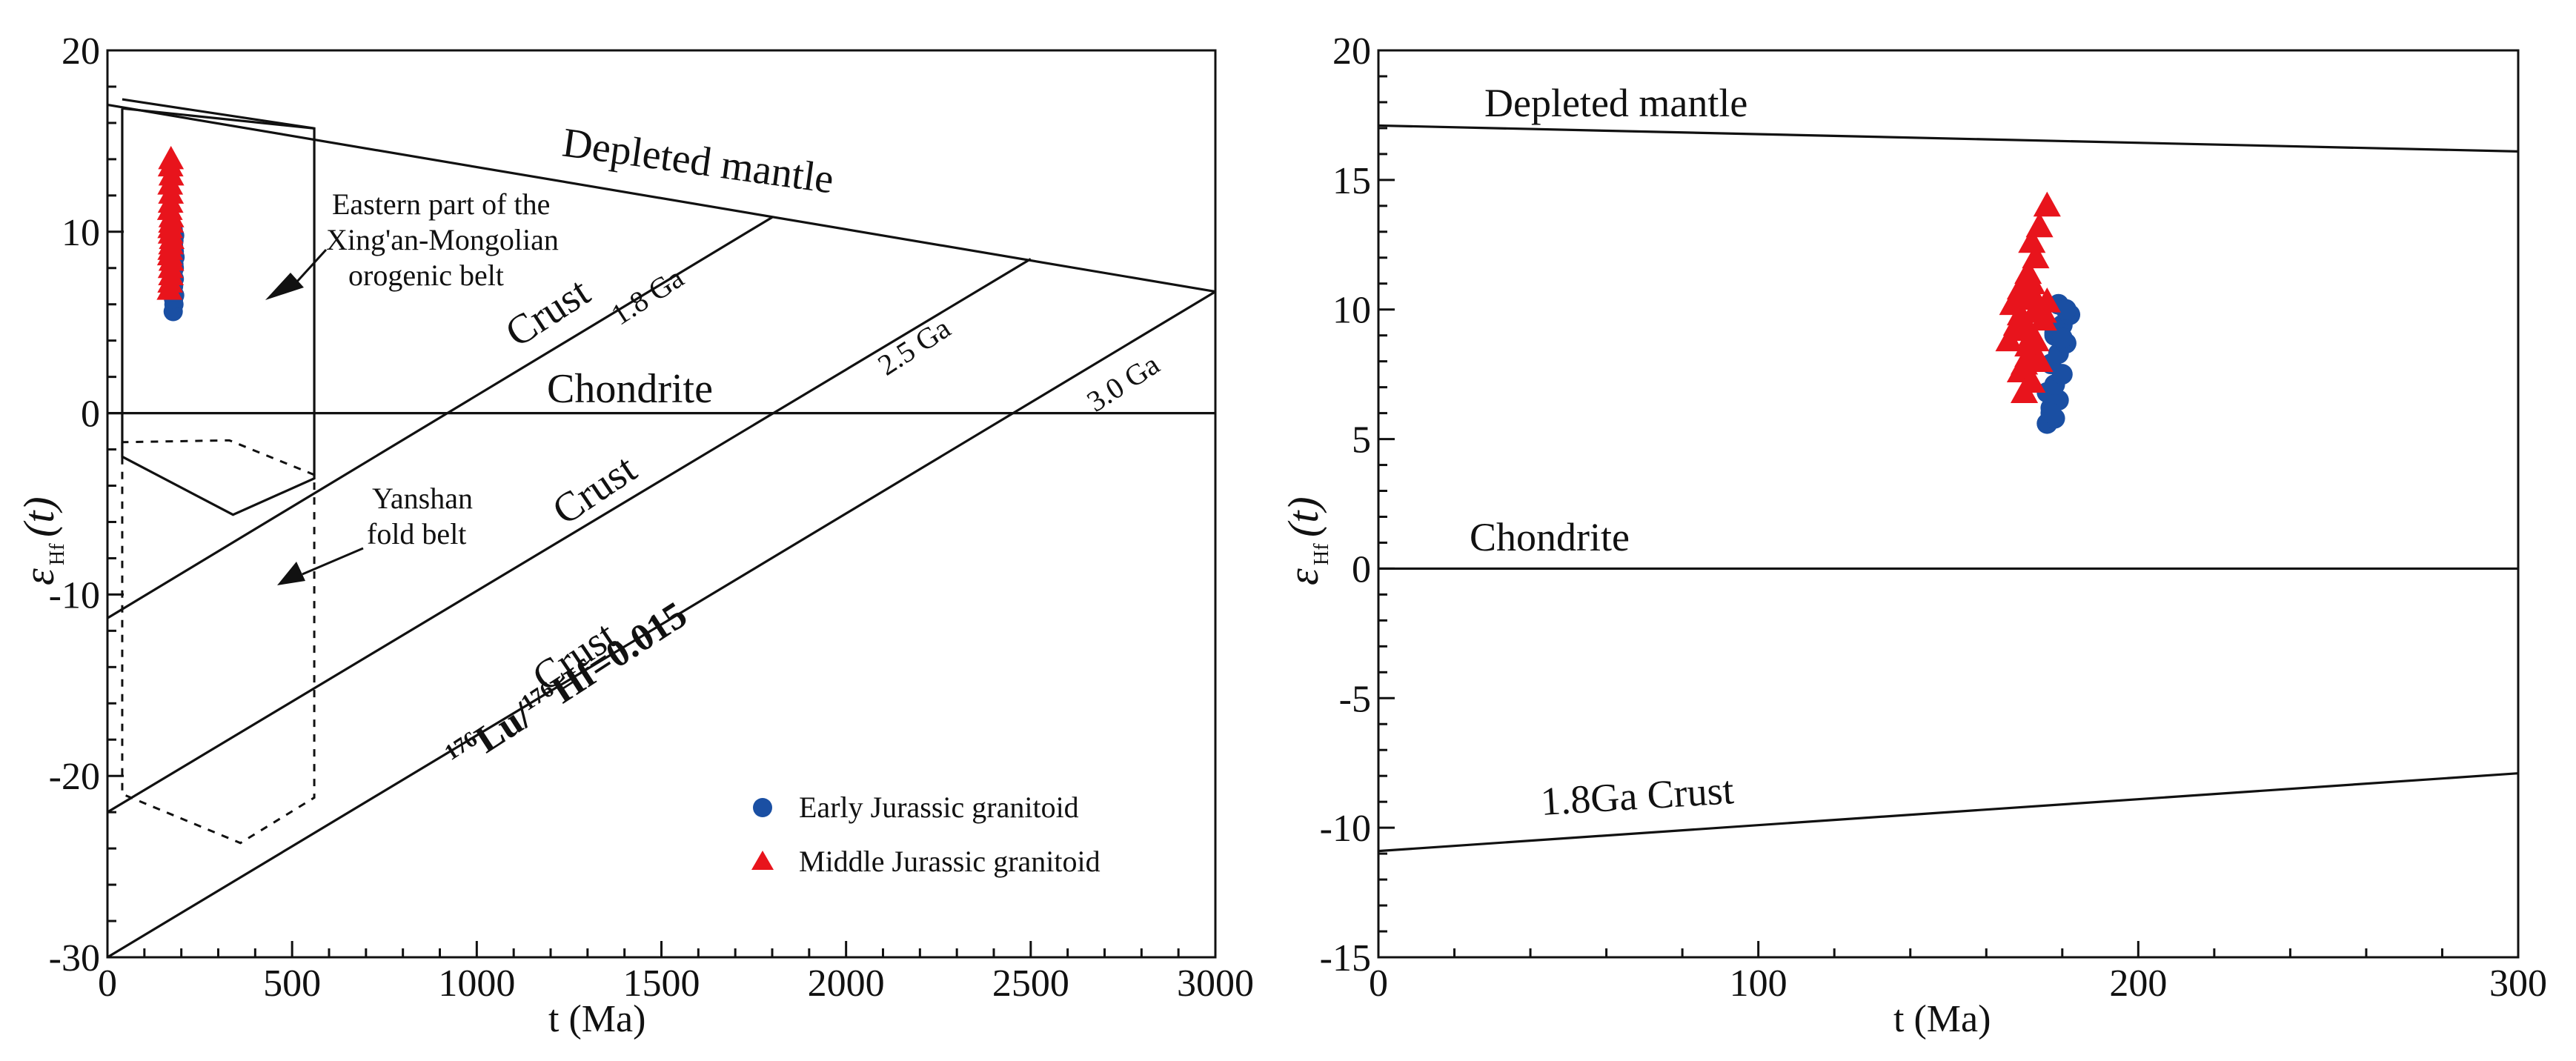 The height and width of the screenshot is (1061, 2576). What do you see at coordinates (2138, 983) in the screenshot?
I see `r-x-tick-label: 200` at bounding box center [2138, 983].